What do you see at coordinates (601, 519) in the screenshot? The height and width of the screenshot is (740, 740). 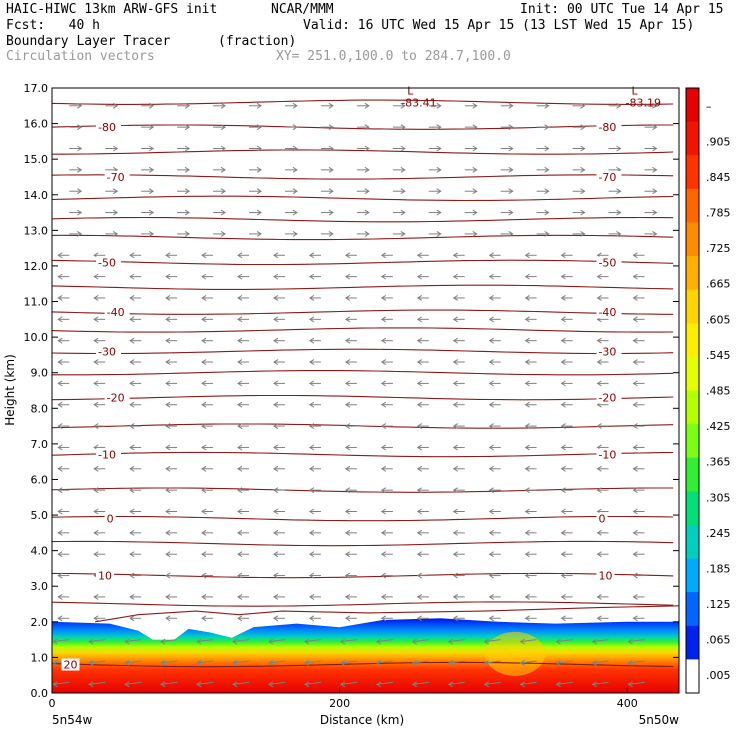 I see `contour-label: 0` at bounding box center [601, 519].